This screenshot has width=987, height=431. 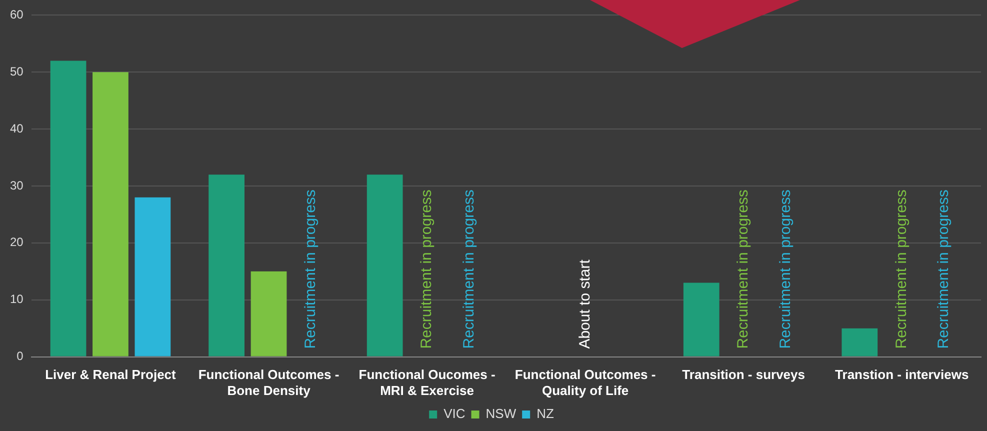 What do you see at coordinates (902, 374) in the screenshot?
I see `x-tick-label: Transtion - interviews` at bounding box center [902, 374].